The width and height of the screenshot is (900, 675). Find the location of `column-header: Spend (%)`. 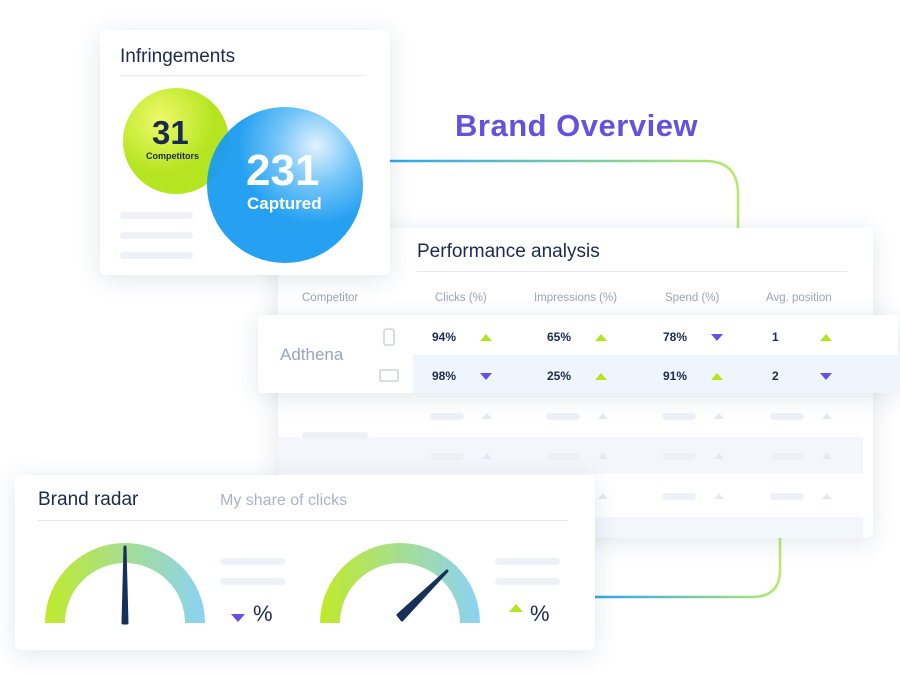

column-header: Spend (%) is located at coordinates (692, 298).